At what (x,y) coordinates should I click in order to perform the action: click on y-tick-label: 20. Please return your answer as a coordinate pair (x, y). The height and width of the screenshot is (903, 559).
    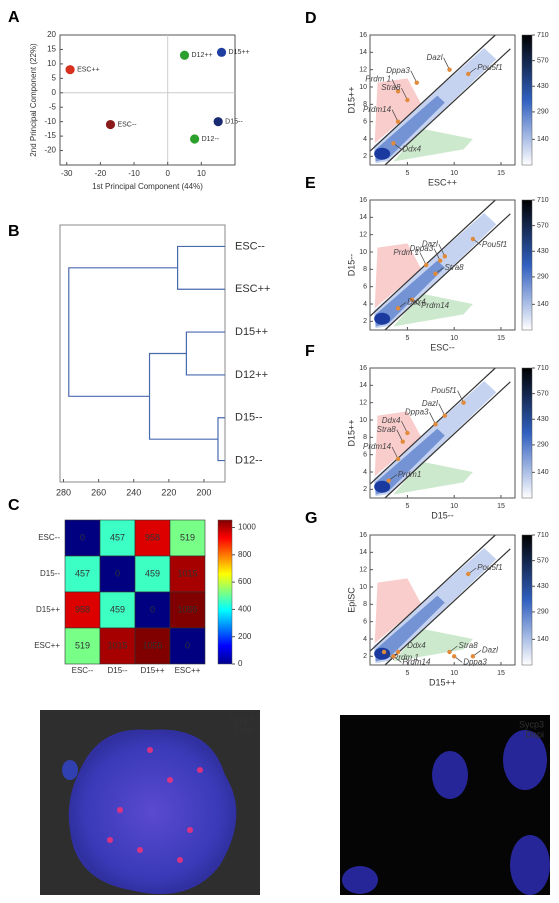
    Looking at the image, I should click on (51, 34).